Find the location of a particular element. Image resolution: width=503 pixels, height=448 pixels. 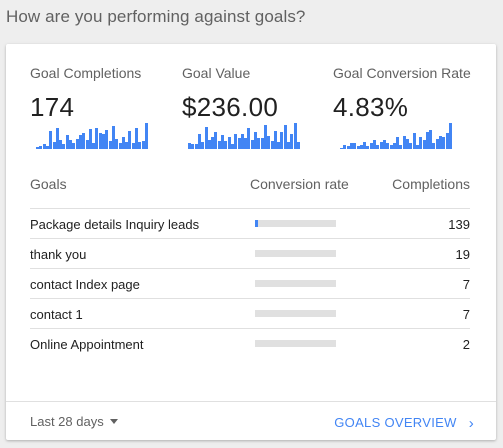

metric-goal-completions: Goal Completions 174 is located at coordinates (86, 93).